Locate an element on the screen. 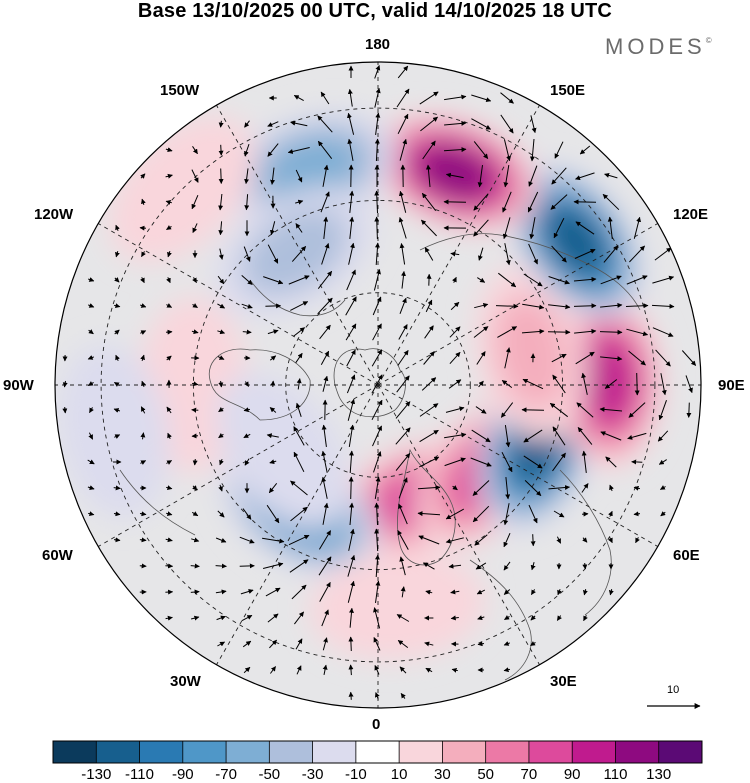 The height and width of the screenshot is (783, 750). lon-label-150e: 150E is located at coordinates (568, 90).